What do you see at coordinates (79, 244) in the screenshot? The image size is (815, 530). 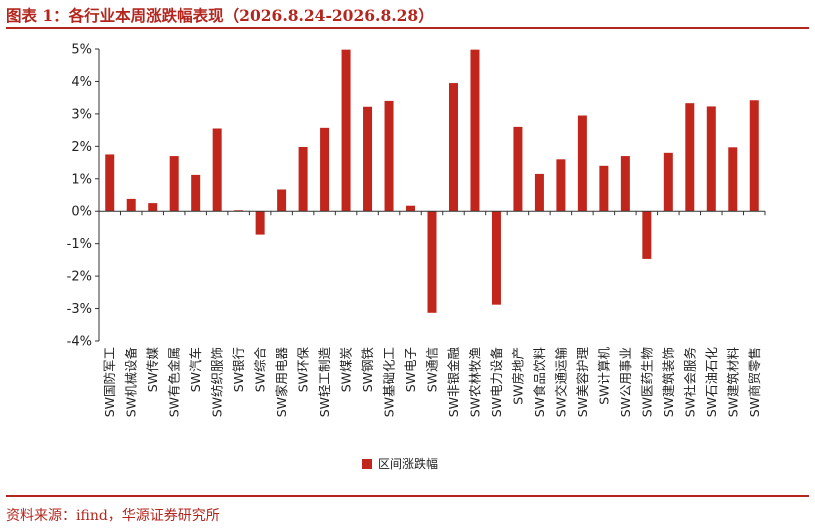 I see `y-tick-label: -1%` at bounding box center [79, 244].